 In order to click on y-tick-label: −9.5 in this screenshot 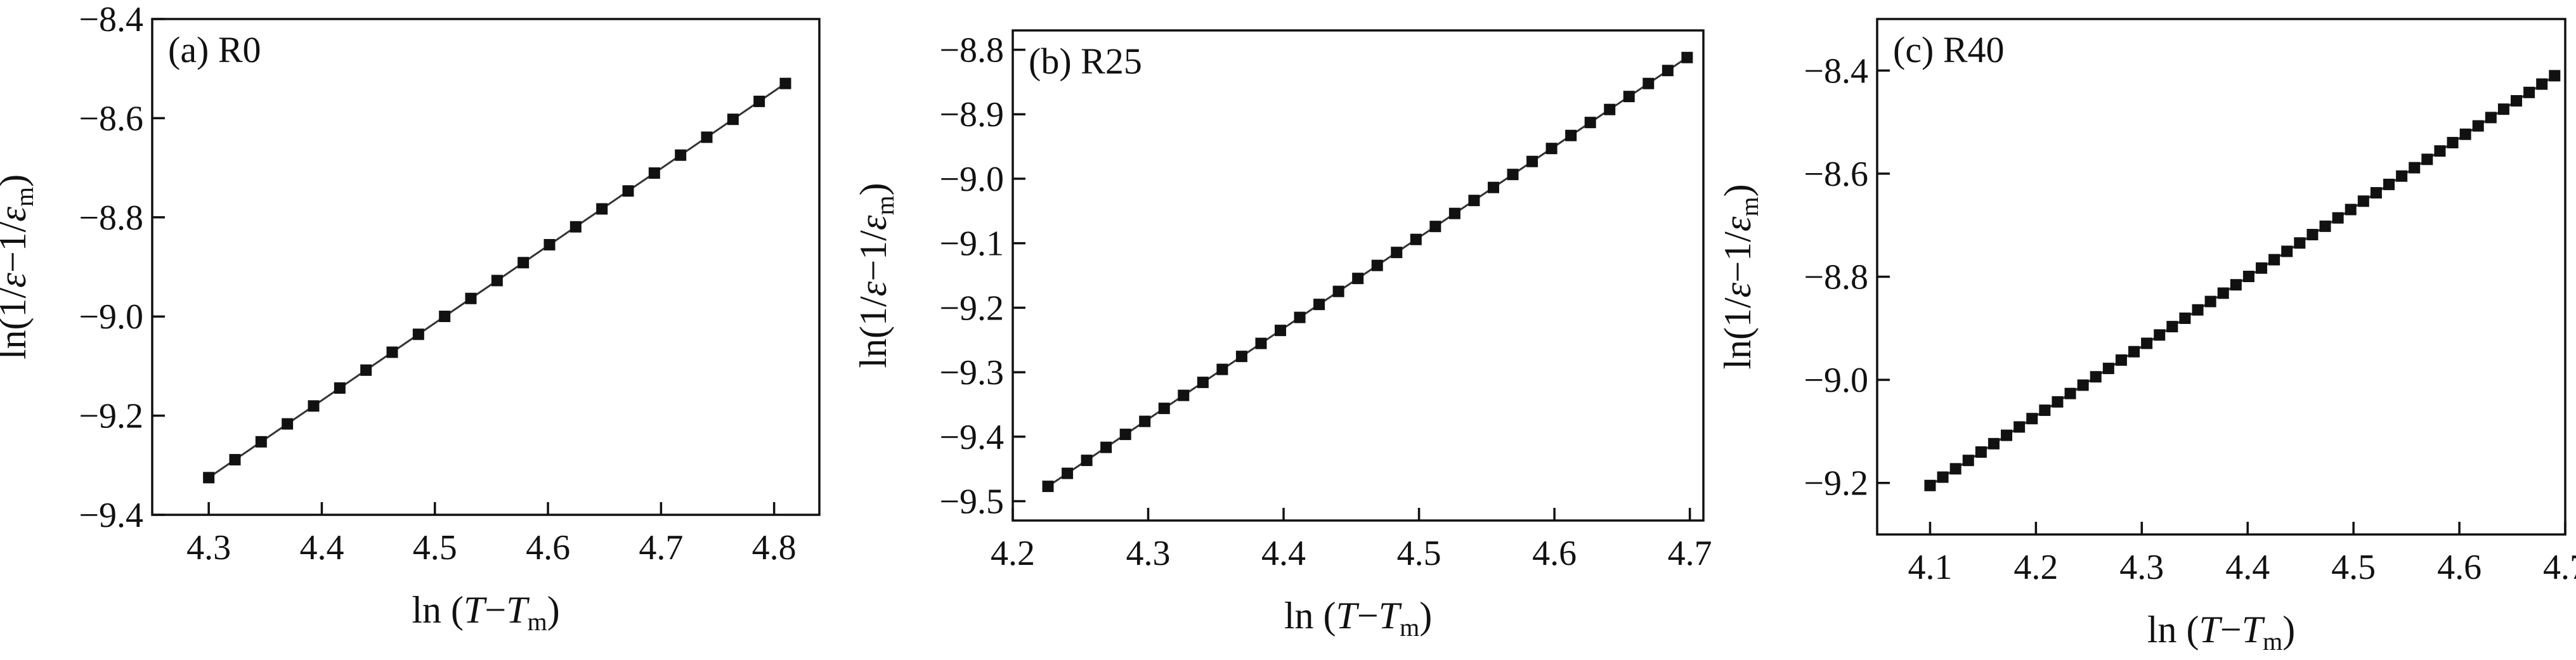, I will do `click(972, 501)`.